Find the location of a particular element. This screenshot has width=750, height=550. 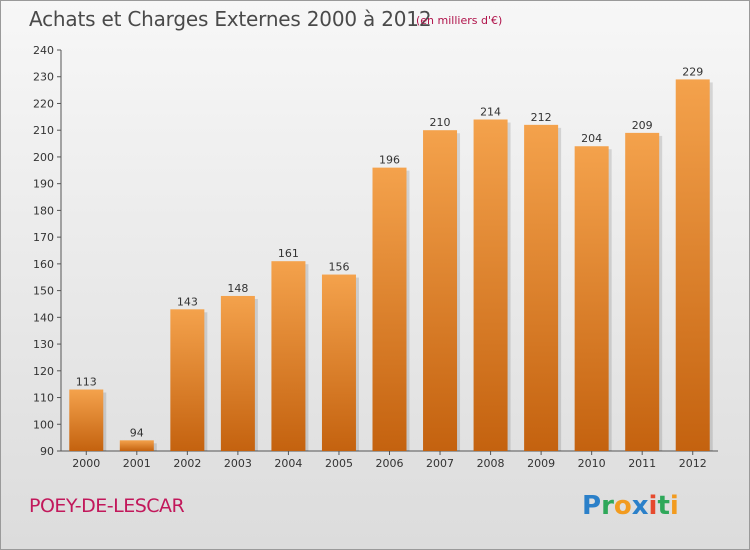

bar-value-label: 94 is located at coordinates (137, 432).